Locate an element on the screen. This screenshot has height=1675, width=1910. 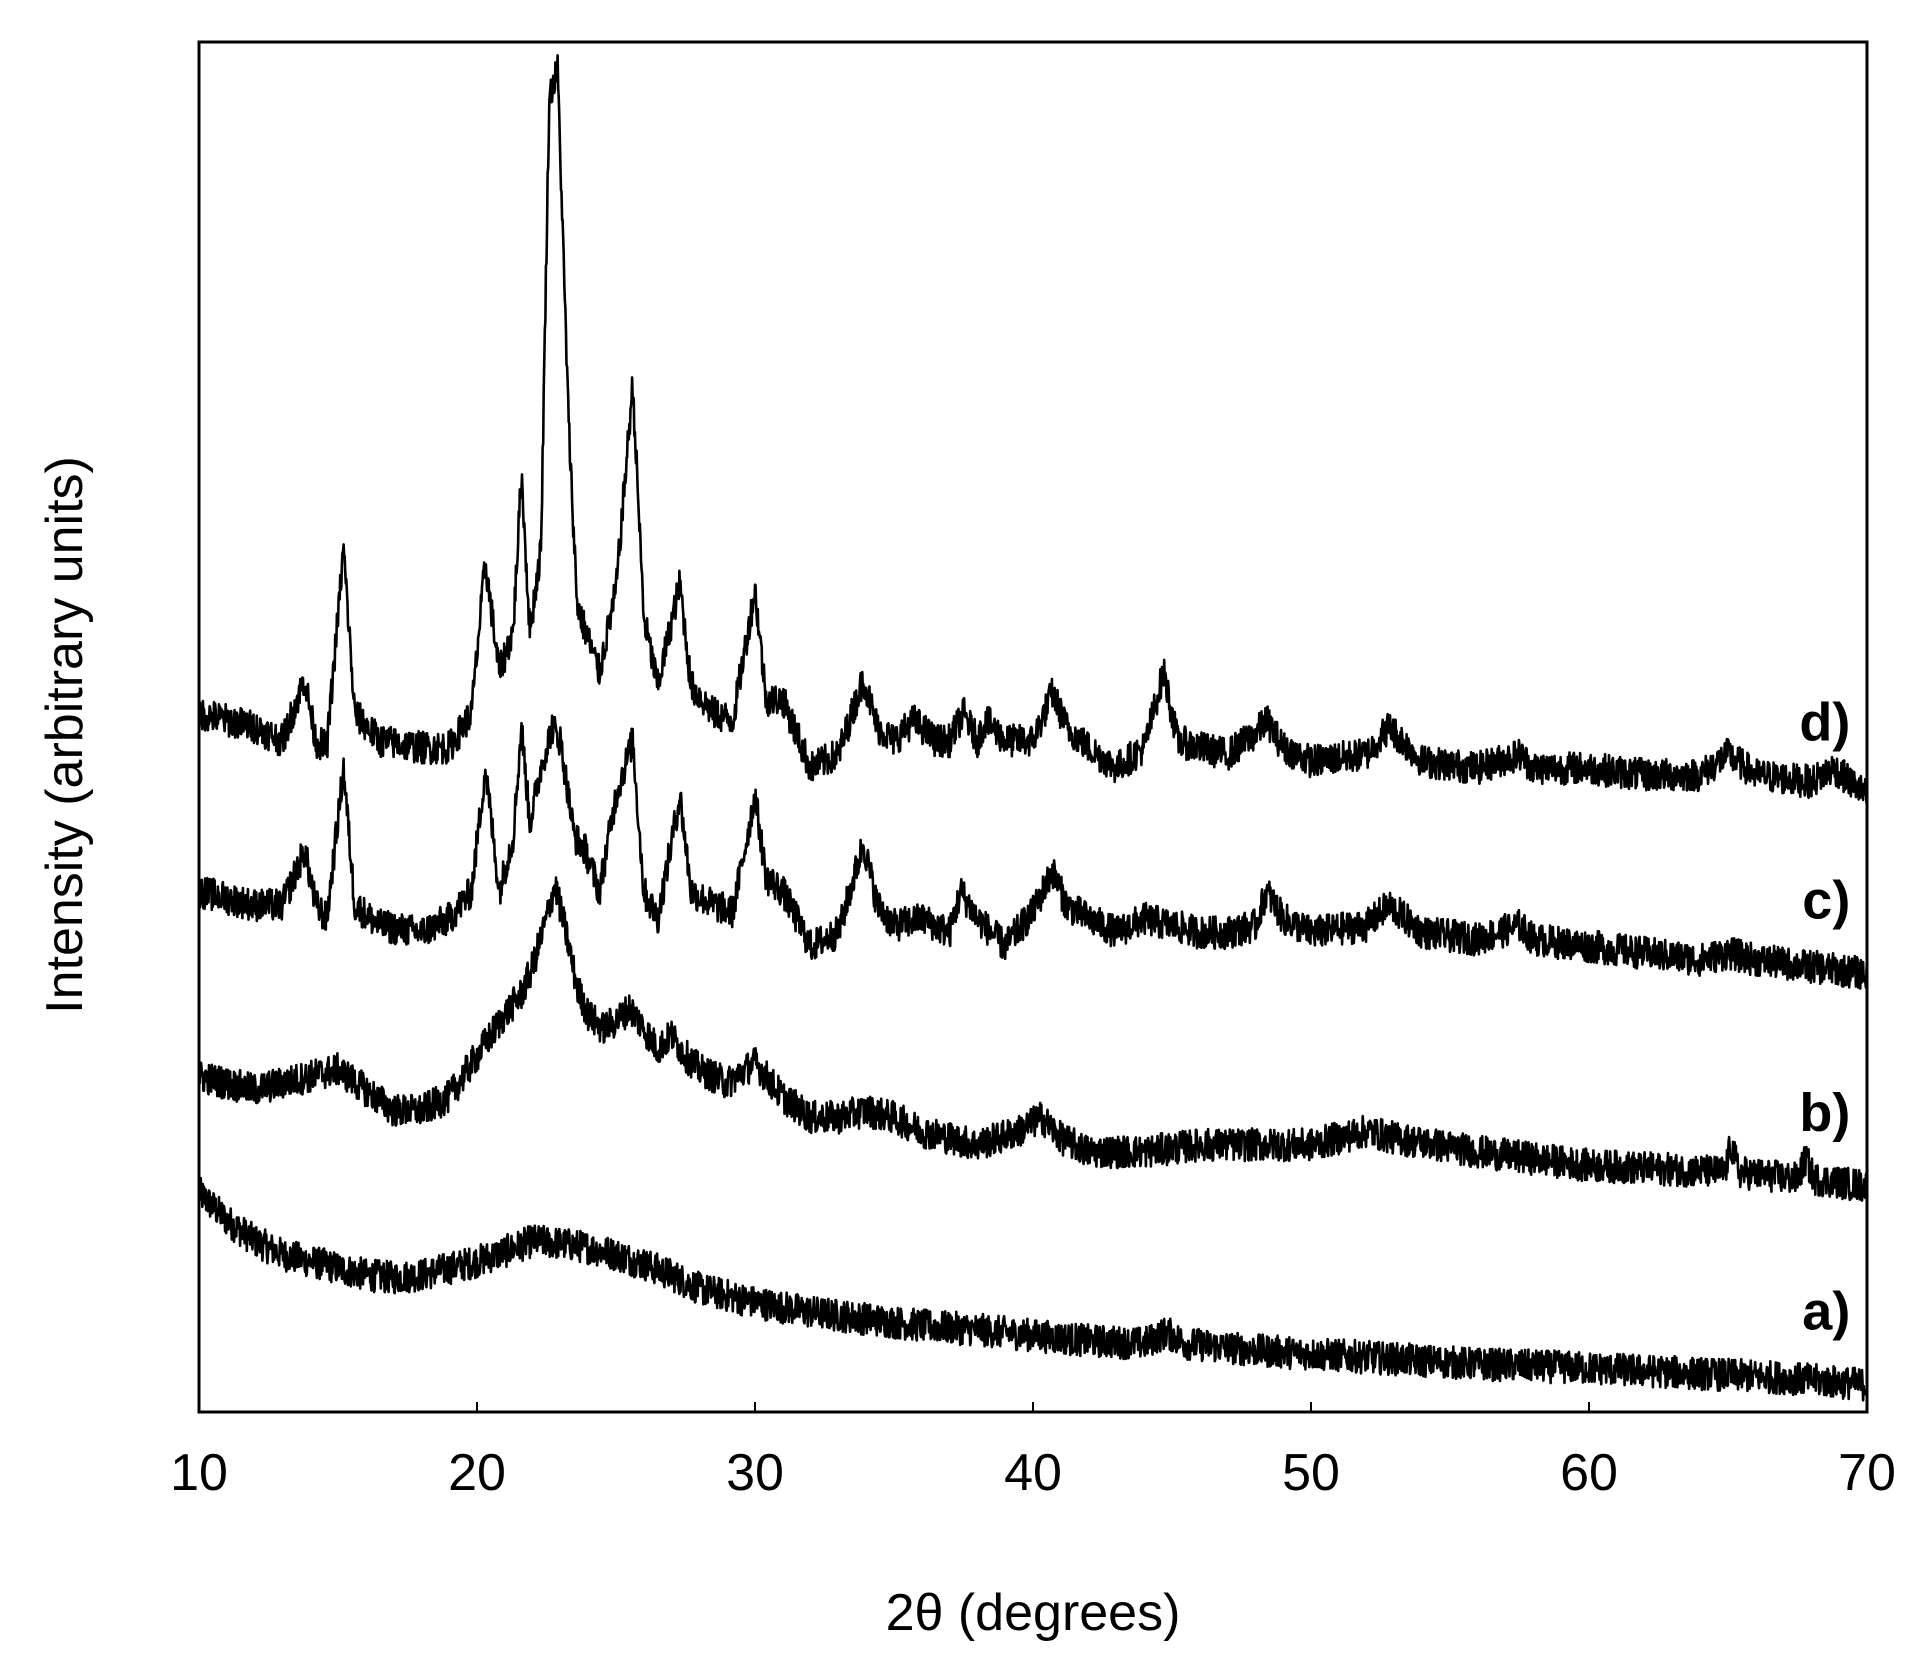
x-tick-label: 10 is located at coordinates (199, 1473).